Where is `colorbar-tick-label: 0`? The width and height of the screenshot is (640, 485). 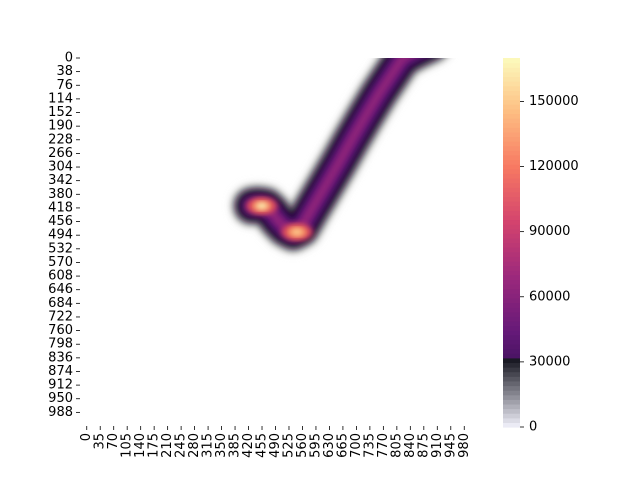 colorbar-tick-label: 0 is located at coordinates (533, 427).